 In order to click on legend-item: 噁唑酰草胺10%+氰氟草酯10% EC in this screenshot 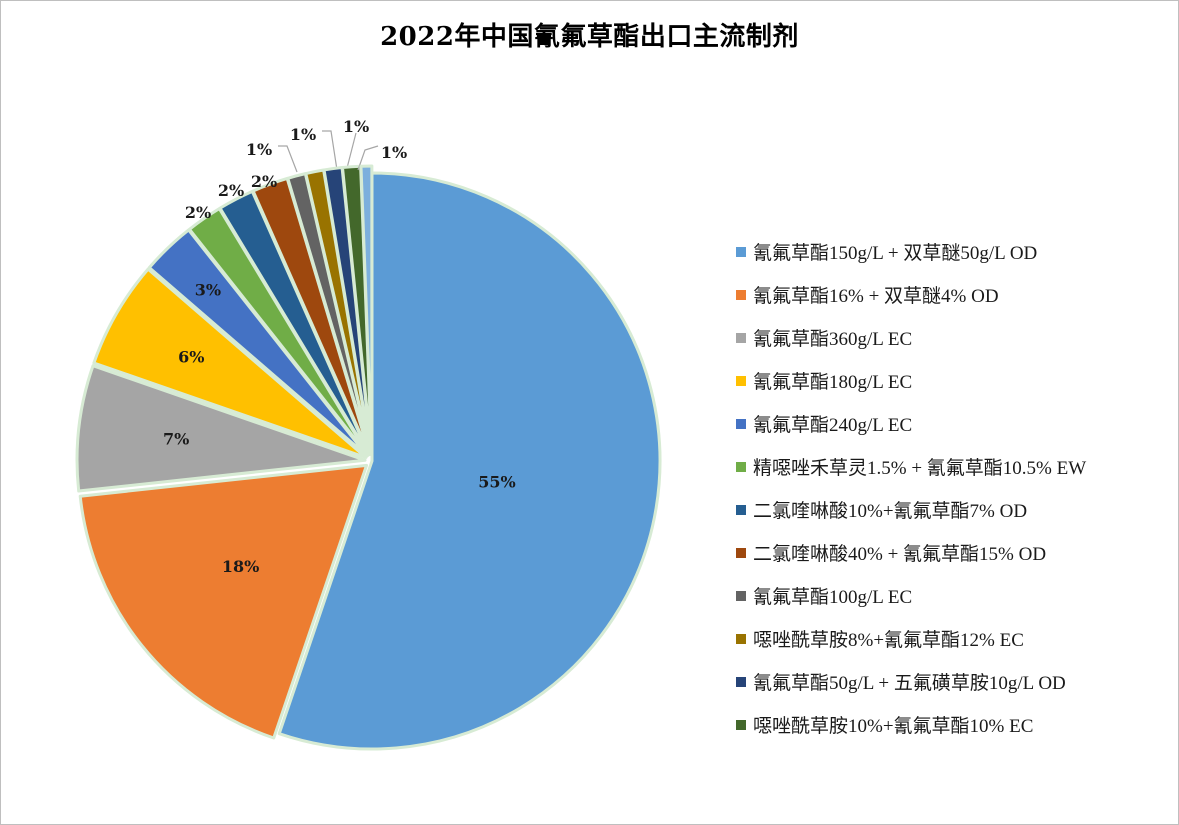, I will do `click(951, 724)`.